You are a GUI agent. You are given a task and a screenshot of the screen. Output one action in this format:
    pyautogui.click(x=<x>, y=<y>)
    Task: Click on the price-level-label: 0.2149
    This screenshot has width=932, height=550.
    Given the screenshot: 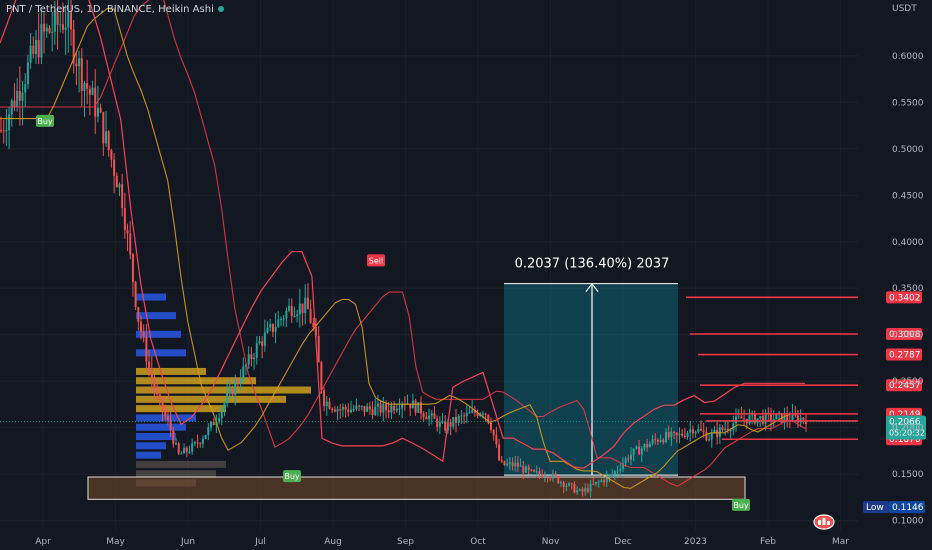 What is the action you would take?
    pyautogui.click(x=905, y=415)
    